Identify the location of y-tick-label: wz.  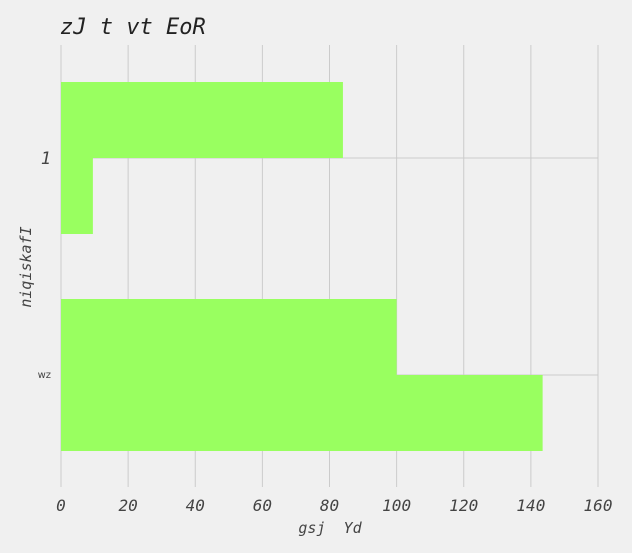
(44, 375).